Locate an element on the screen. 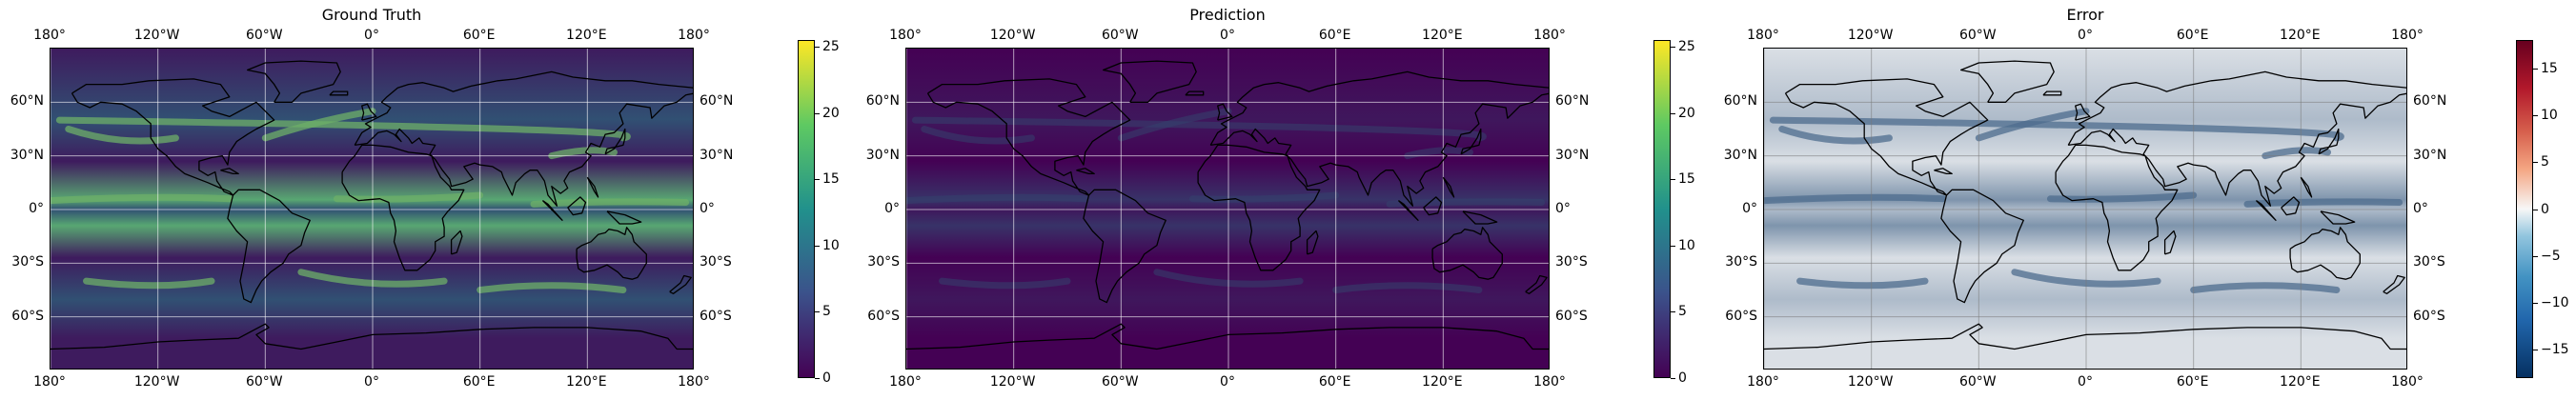  ground-truth-lon-tick-top: 60°W is located at coordinates (264, 35).